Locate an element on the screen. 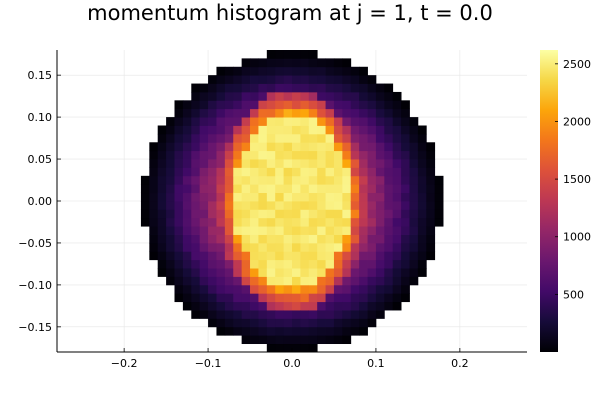 The image size is (600, 400). x-tick-label: 0.0 is located at coordinates (292, 363).